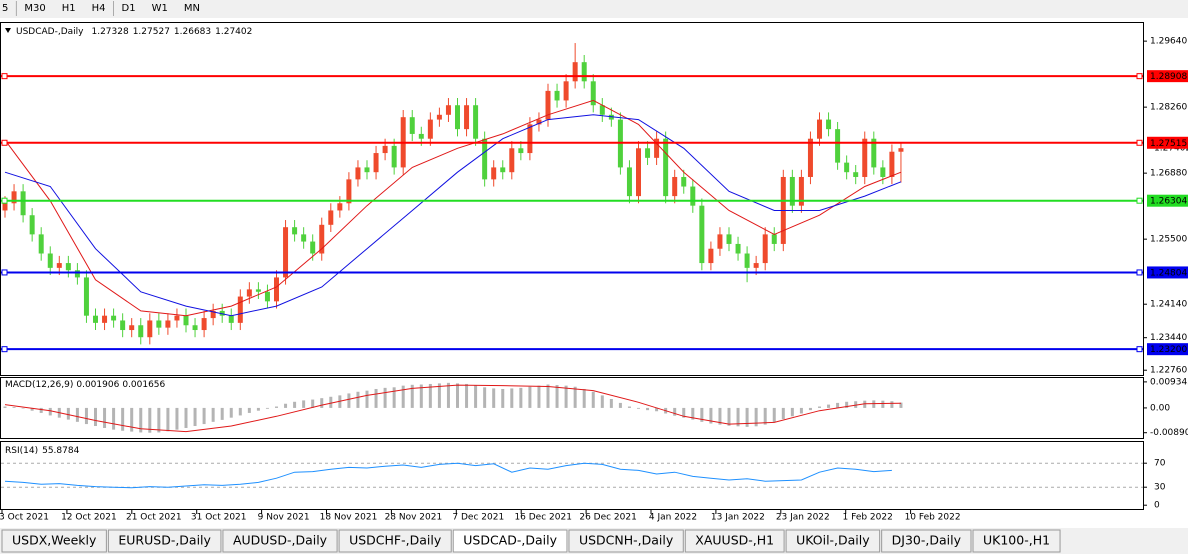 Image resolution: width=1188 pixels, height=554 pixels. I want to click on timeframe-button: W1, so click(160, 8).